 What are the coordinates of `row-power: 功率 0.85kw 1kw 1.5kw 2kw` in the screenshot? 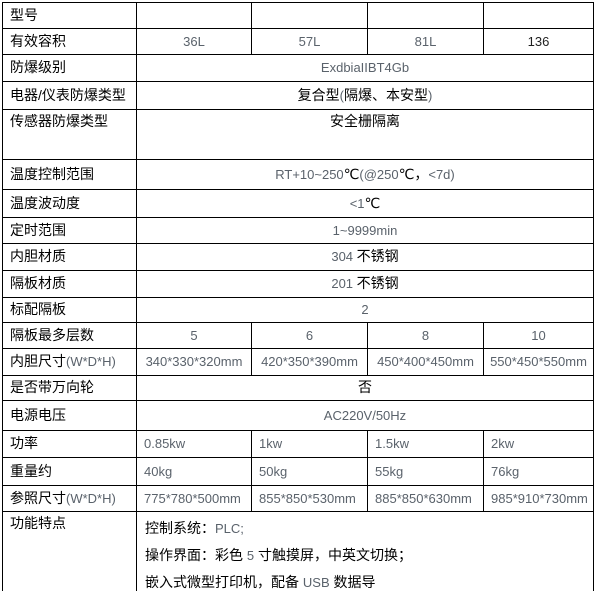 It's located at (298, 444).